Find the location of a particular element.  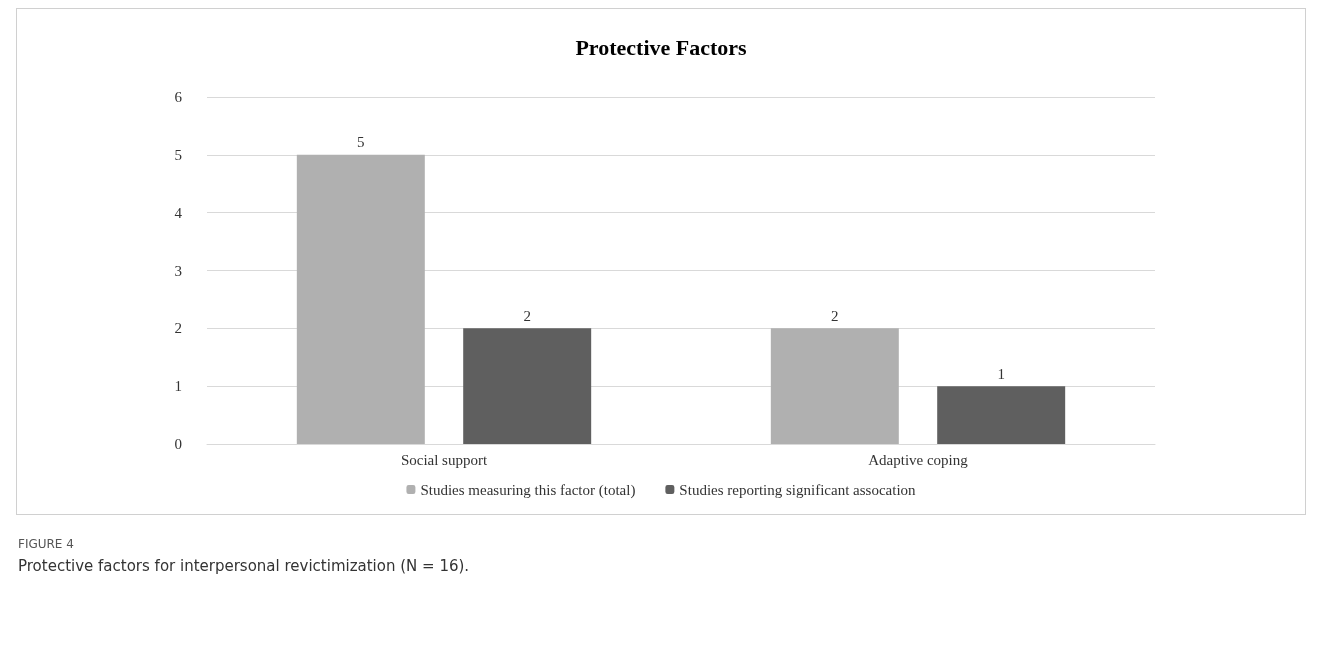

y-tick-label: 0 is located at coordinates (178, 444).